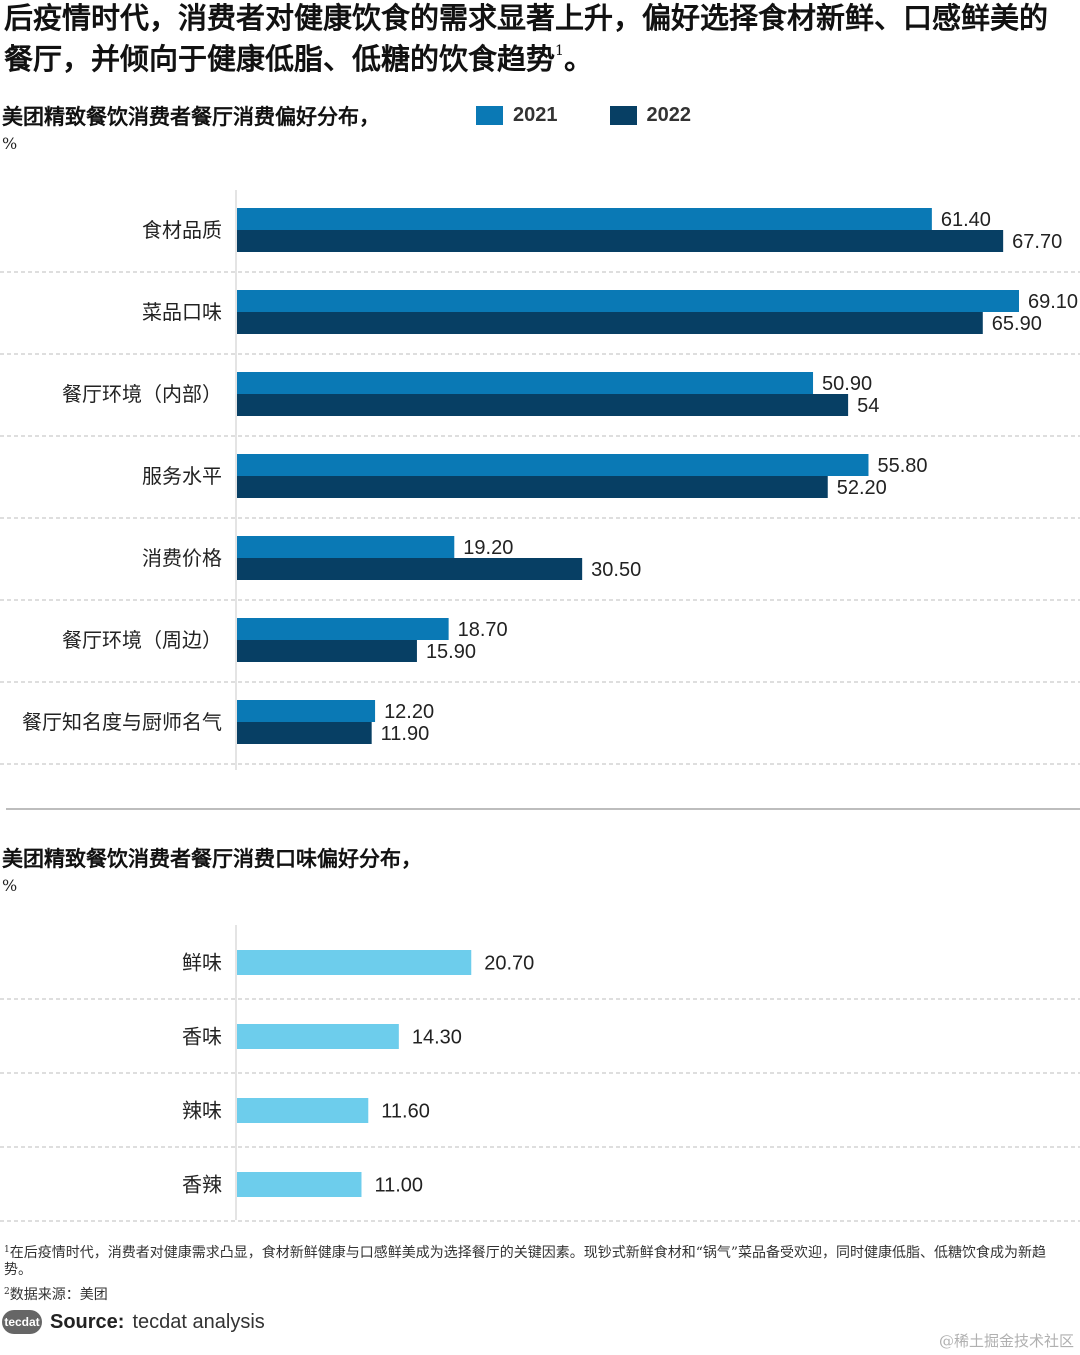 This screenshot has height=1355, width=1080. What do you see at coordinates (559, 51) in the screenshot?
I see `headline-footnote-mark: 1` at bounding box center [559, 51].